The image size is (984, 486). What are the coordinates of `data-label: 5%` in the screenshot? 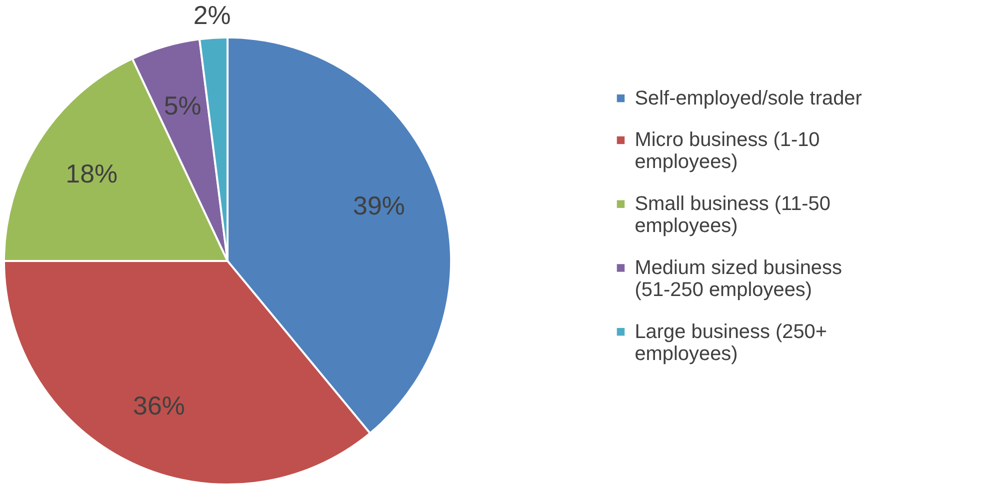 It's located at (183, 106).